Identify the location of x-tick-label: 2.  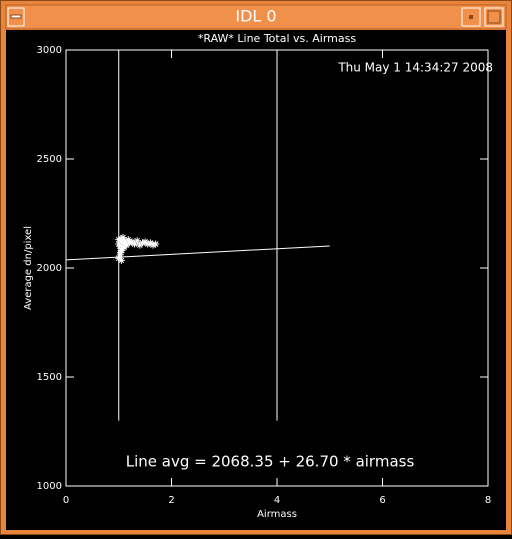
(171, 500).